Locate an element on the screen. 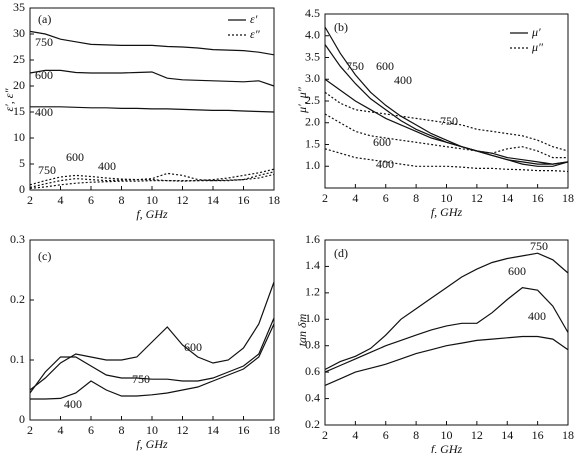  panel-label: (c) is located at coordinates (44, 256).